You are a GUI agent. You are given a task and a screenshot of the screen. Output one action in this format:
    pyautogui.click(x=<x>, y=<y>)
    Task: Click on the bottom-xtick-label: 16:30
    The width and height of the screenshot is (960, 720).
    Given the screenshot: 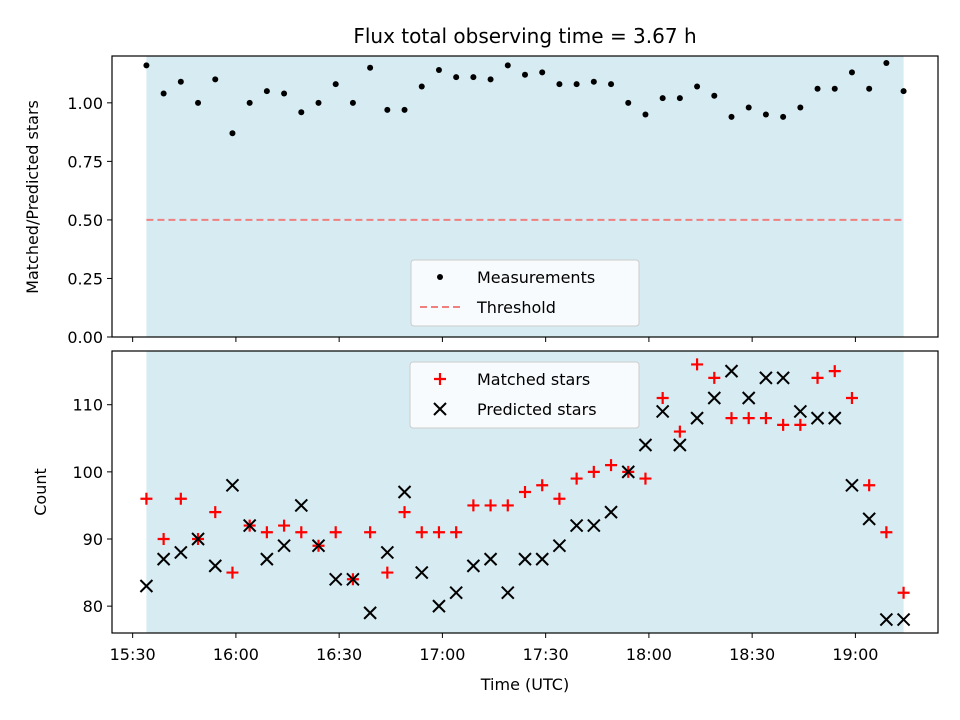 What is the action you would take?
    pyautogui.click(x=339, y=654)
    